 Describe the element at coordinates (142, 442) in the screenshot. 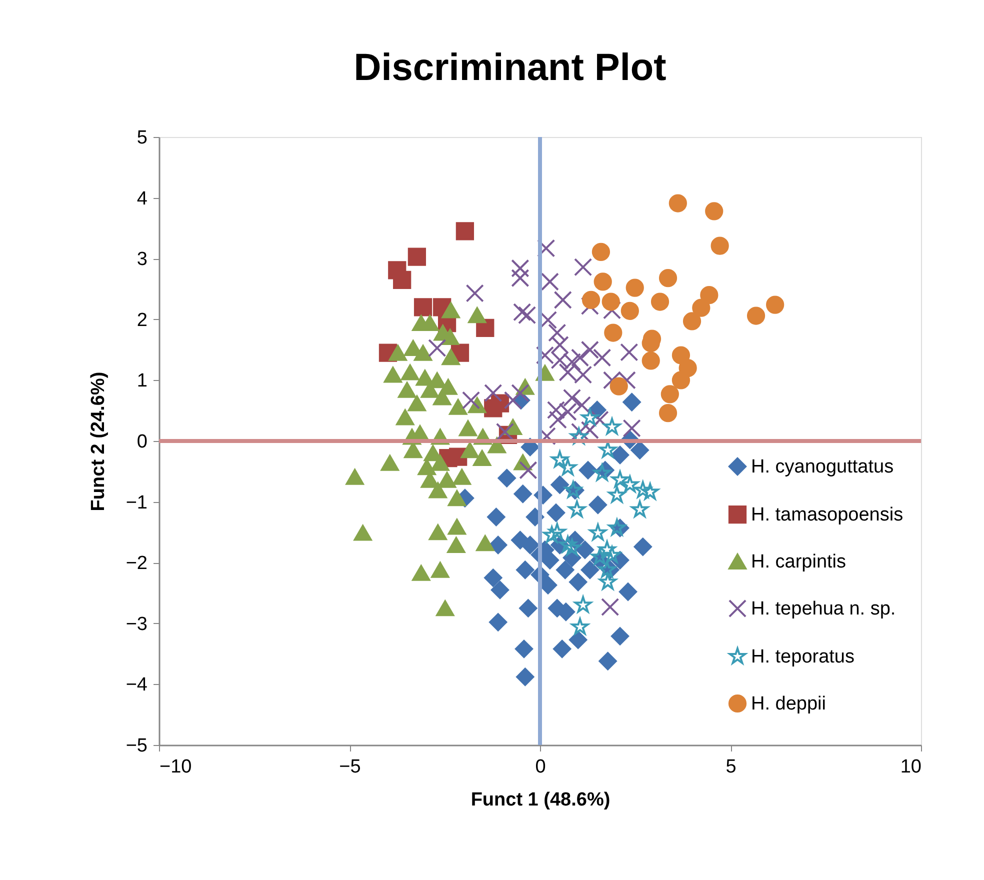

I see `y-tick-label: 0` at that location.